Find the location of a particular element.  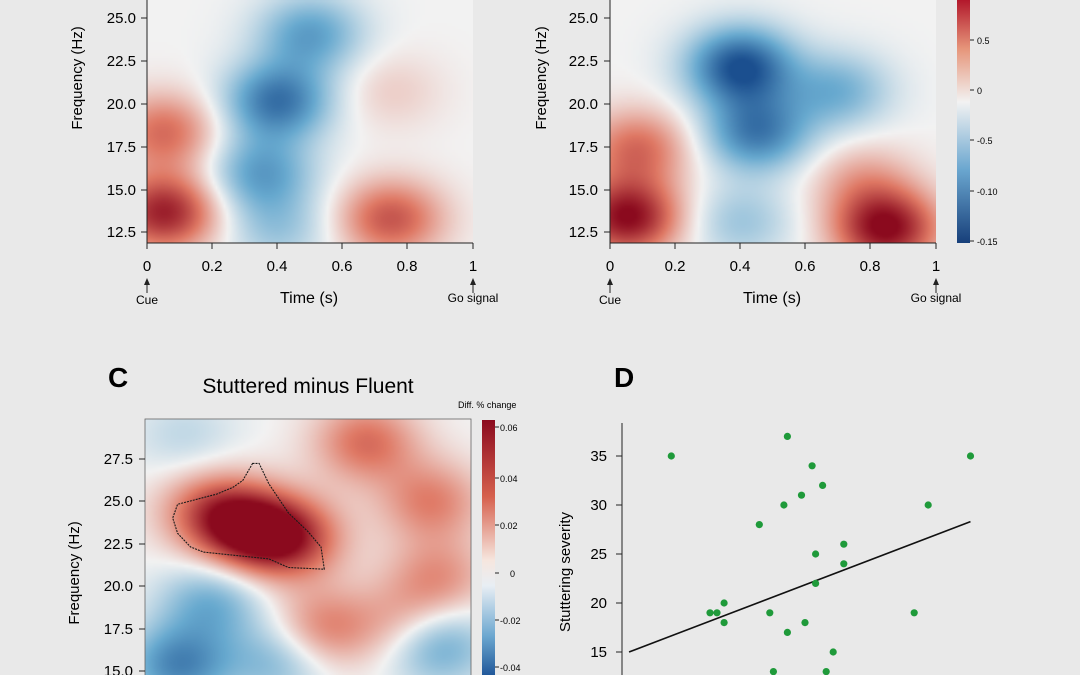

panel-c-plot-frame is located at coordinates (308, 546).